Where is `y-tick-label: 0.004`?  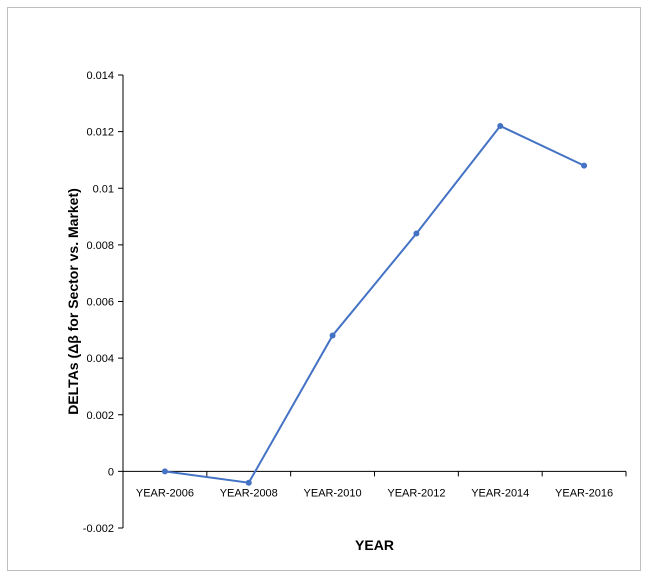 y-tick-label: 0.004 is located at coordinates (100, 359).